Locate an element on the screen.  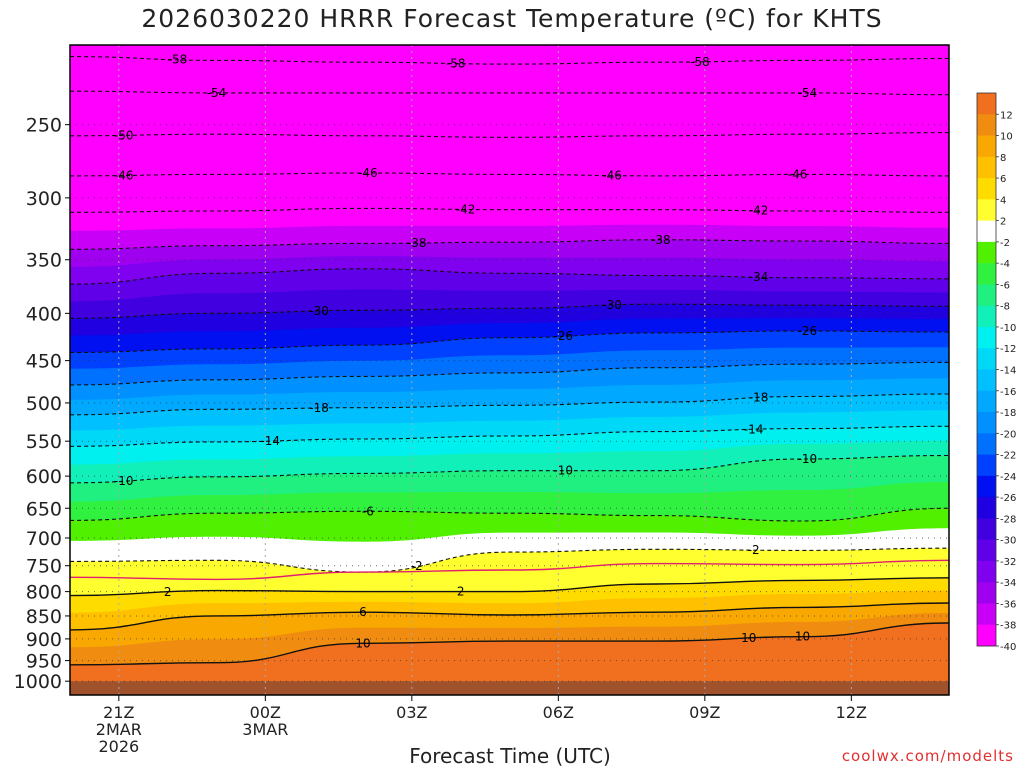
contour-label--2-0: -2 is located at coordinates (417, 566).